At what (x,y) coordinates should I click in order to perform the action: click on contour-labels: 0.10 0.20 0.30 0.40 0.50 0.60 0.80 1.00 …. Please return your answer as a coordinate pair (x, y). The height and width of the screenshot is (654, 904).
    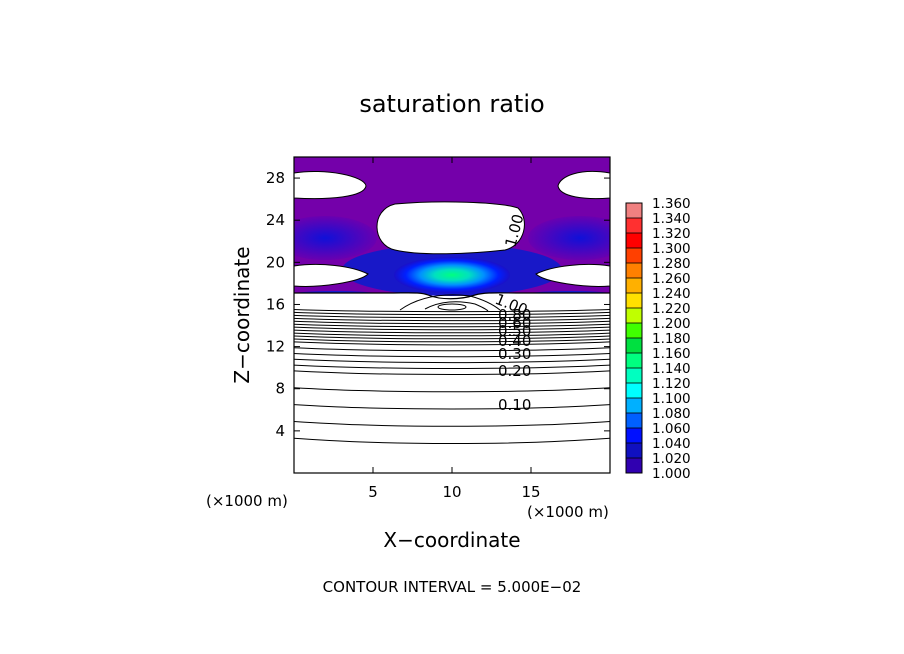
    Looking at the image, I should click on (512, 313).